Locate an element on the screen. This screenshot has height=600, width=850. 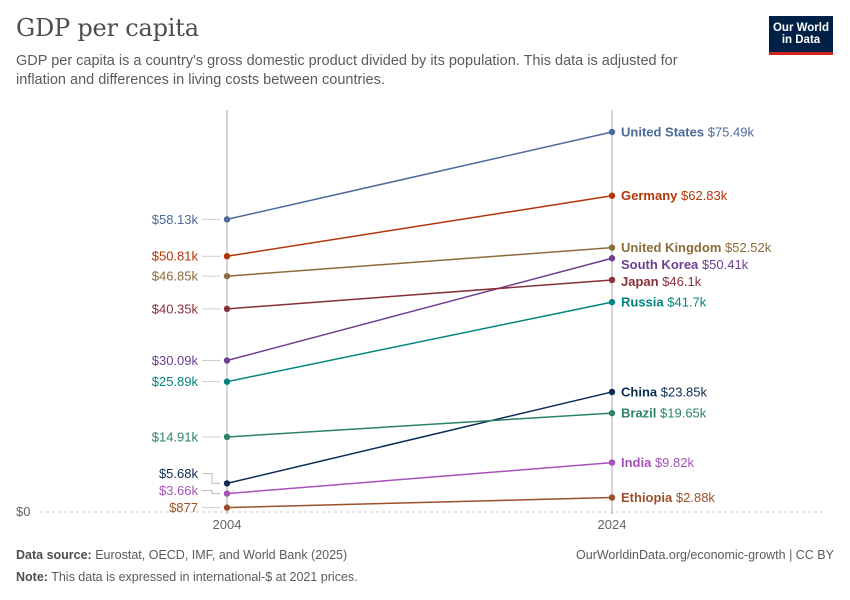
end-label-japan: Japan $46.1k is located at coordinates (661, 281).